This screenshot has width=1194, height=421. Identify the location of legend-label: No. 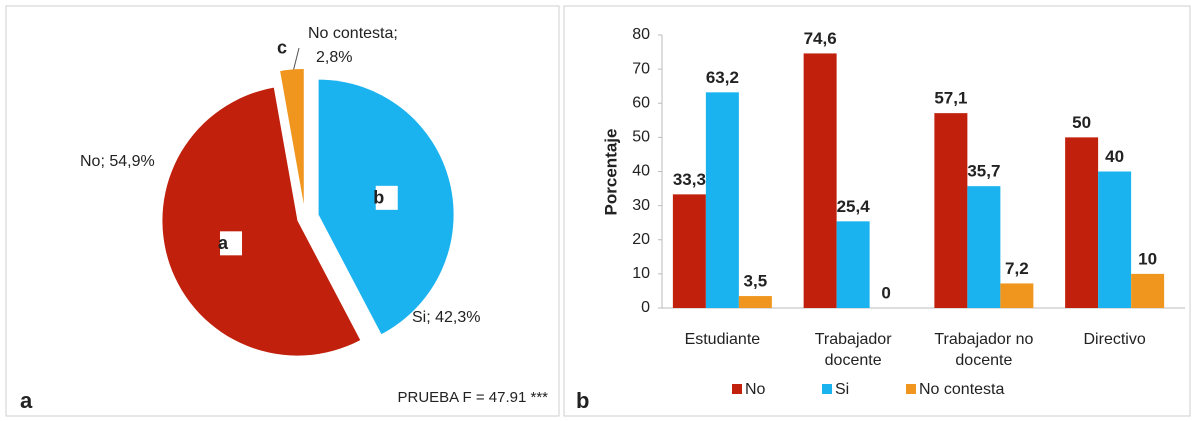
(755, 389).